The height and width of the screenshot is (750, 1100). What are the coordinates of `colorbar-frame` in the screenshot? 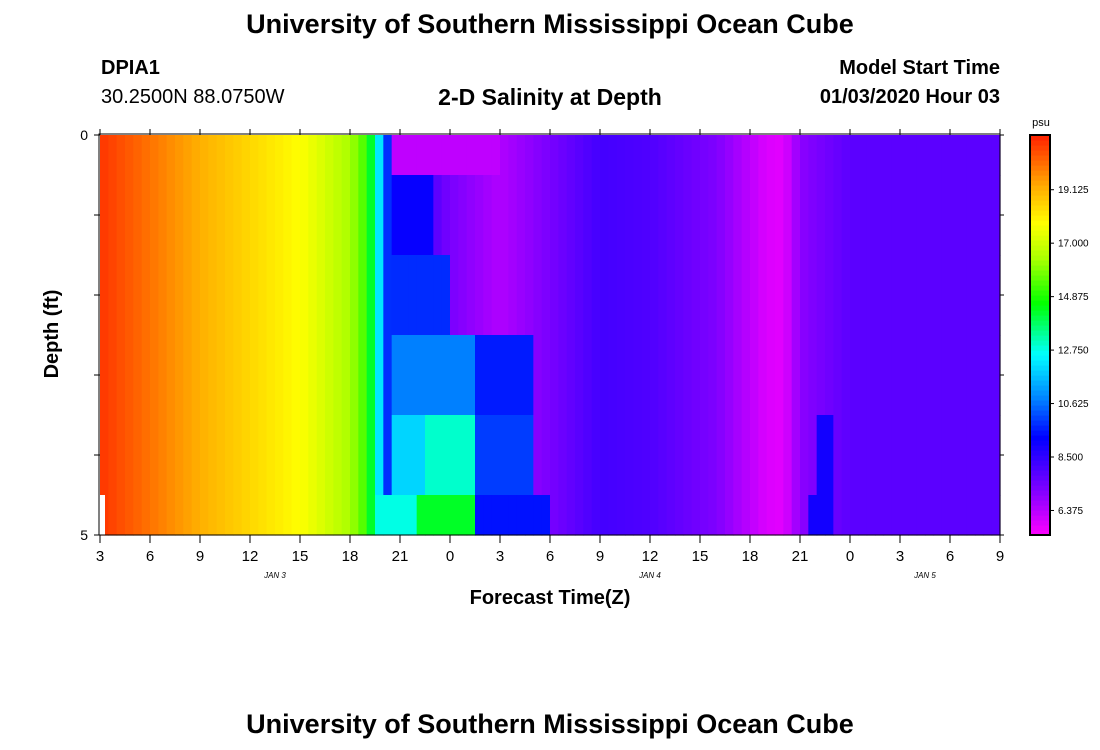 It's located at (1040, 335).